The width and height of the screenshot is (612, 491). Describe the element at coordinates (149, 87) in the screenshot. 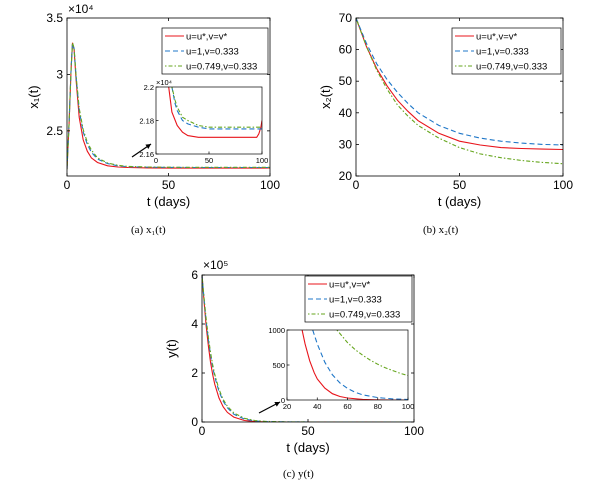

I see `inset-y-tick-label: 2.2` at that location.